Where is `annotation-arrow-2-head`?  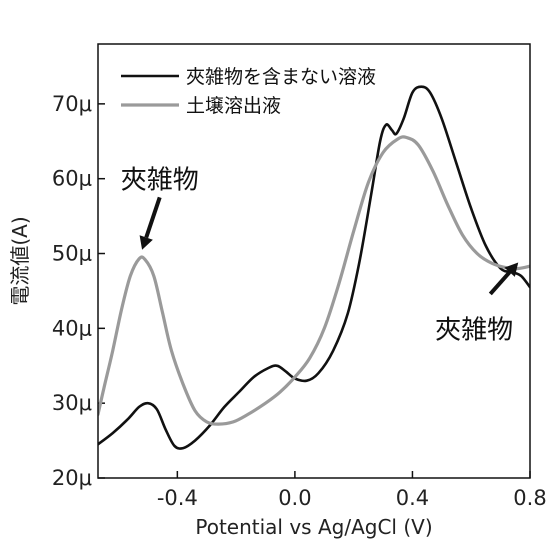
annotation-arrow-2-head is located at coordinates (511, 269).